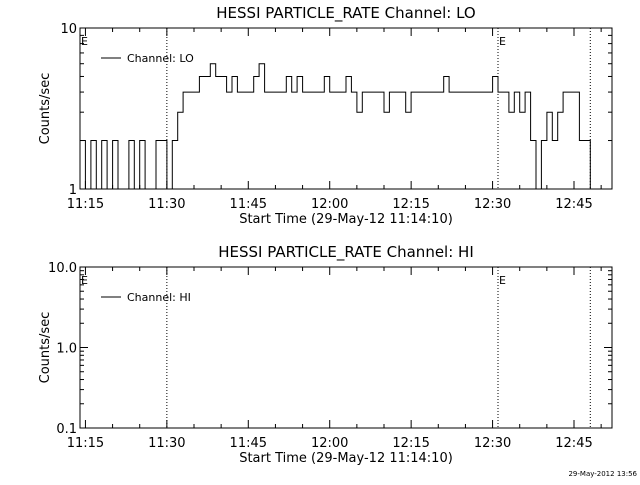 Image resolution: width=640 pixels, height=485 pixels. What do you see at coordinates (159, 297) in the screenshot?
I see `legend-label: Channel: HI` at bounding box center [159, 297].